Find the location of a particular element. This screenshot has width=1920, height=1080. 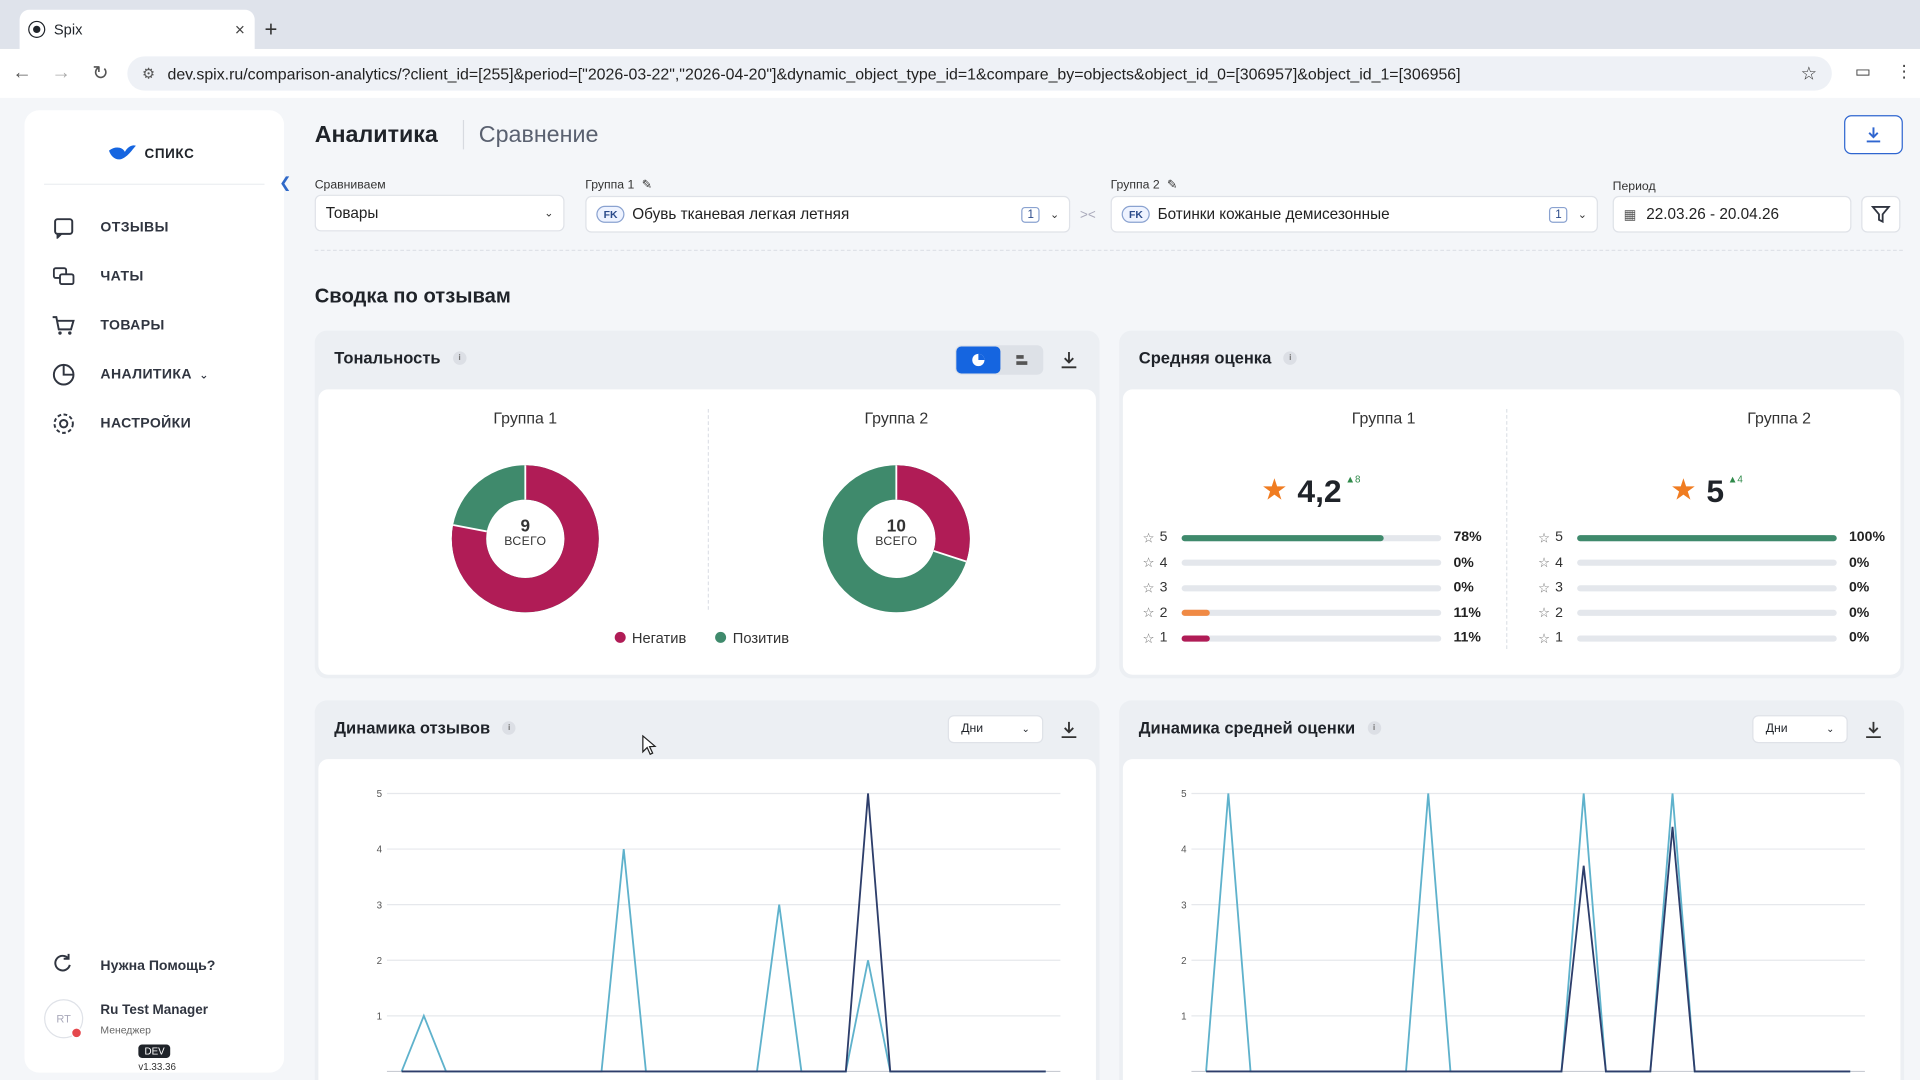

reviews-dynamics-title-row: Динамика отзывов i is located at coordinates (425, 728).